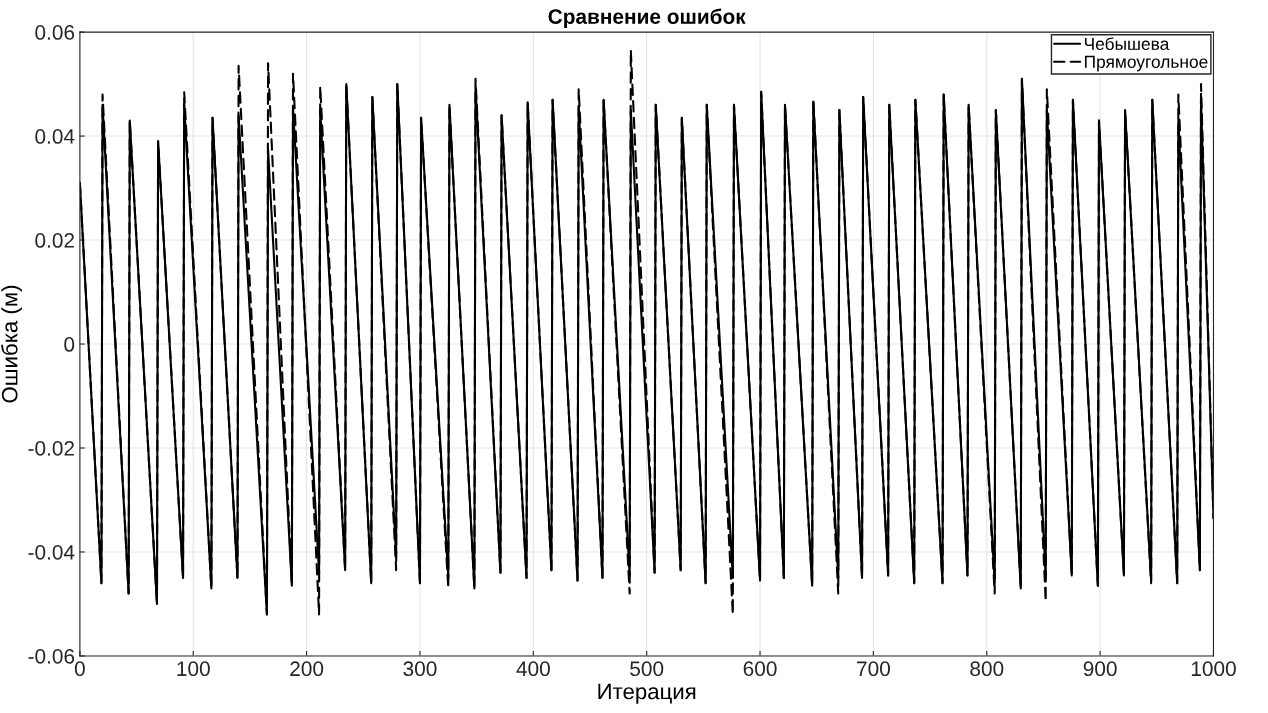 This screenshot has width=1268, height=713. Describe the element at coordinates (1100, 669) in the screenshot. I see `x-tick-label: 900` at that location.